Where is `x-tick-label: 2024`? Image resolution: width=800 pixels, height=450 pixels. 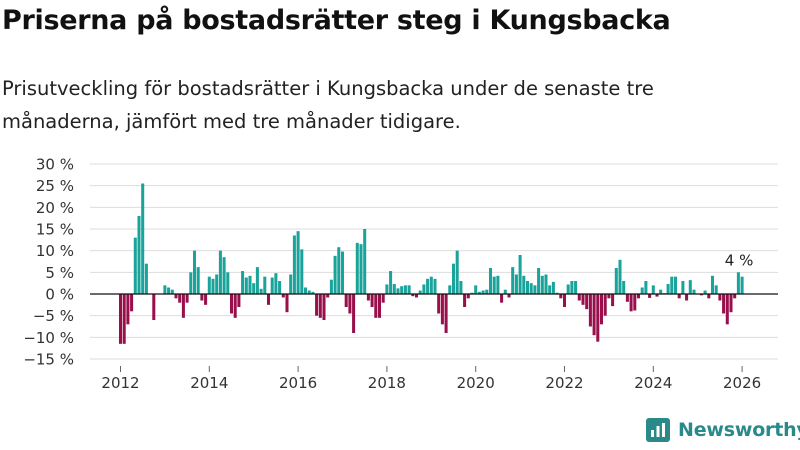
x-tick-label: 2024 is located at coordinates (653, 383).